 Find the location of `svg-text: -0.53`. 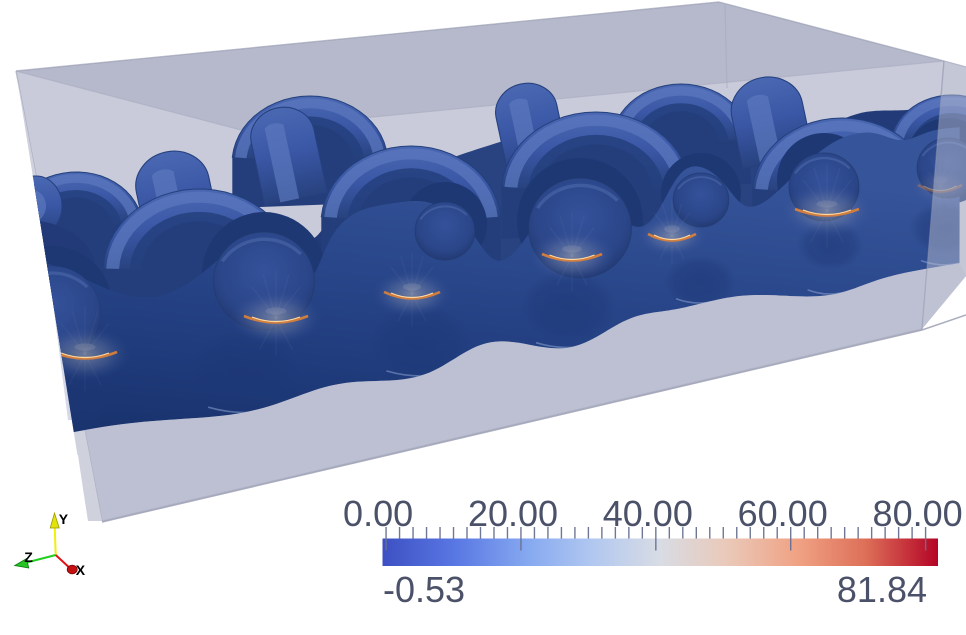

svg-text: -0.53 is located at coordinates (424, 589).